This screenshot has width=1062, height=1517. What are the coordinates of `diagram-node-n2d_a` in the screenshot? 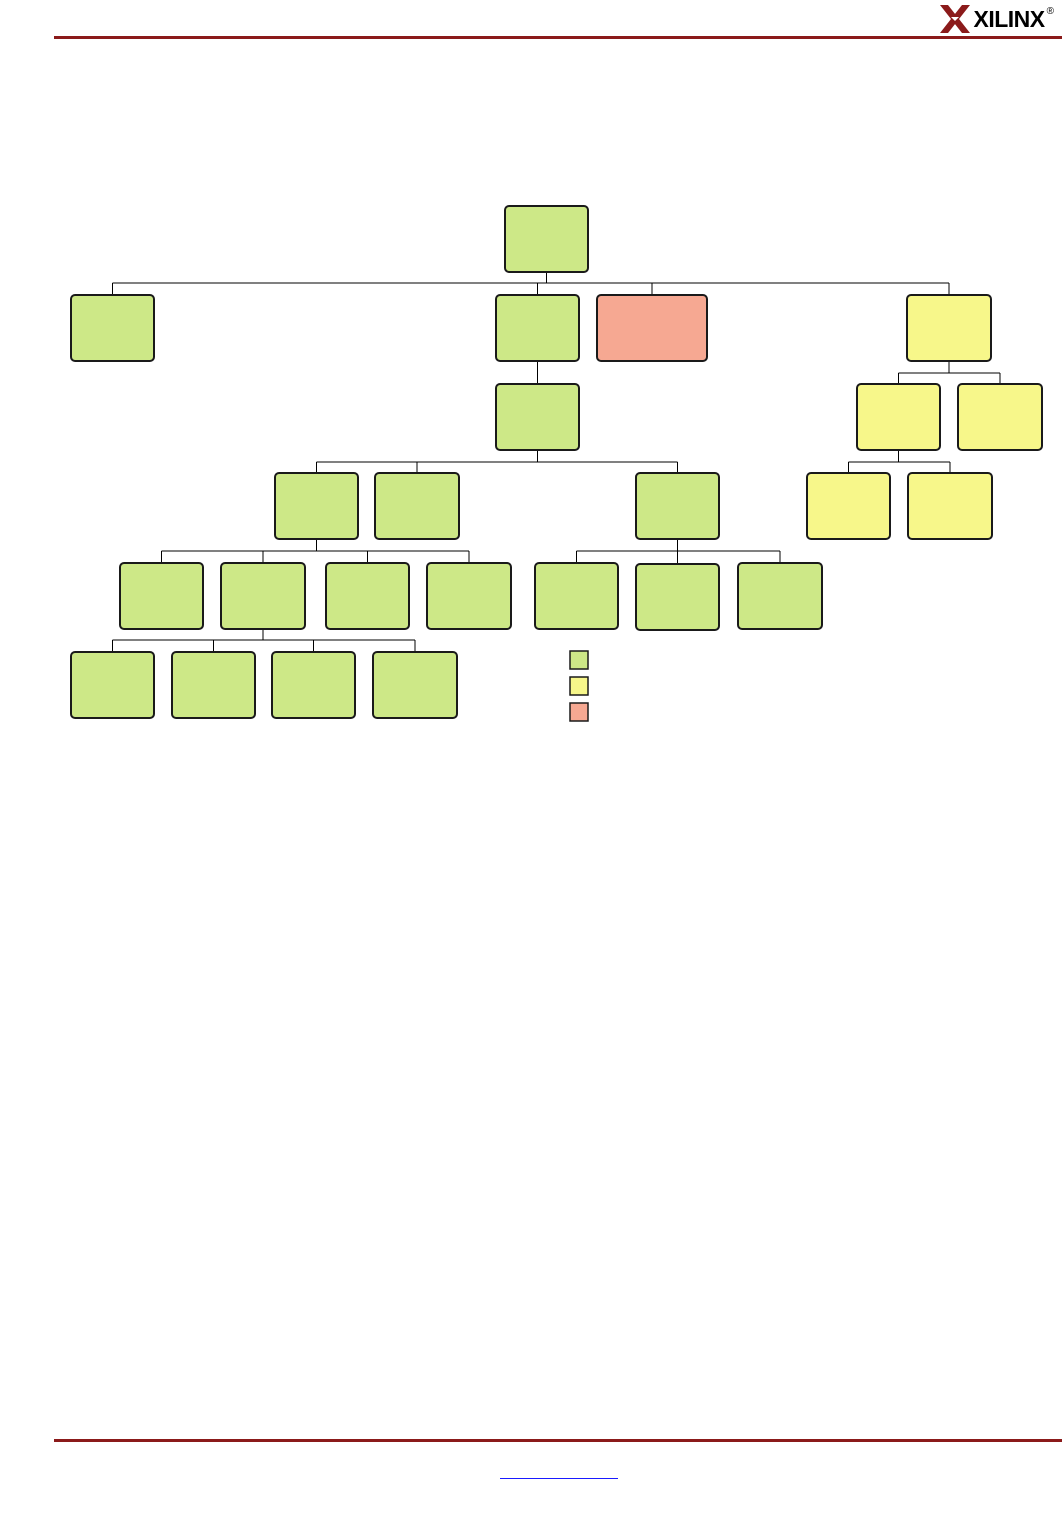 It's located at (898, 417).